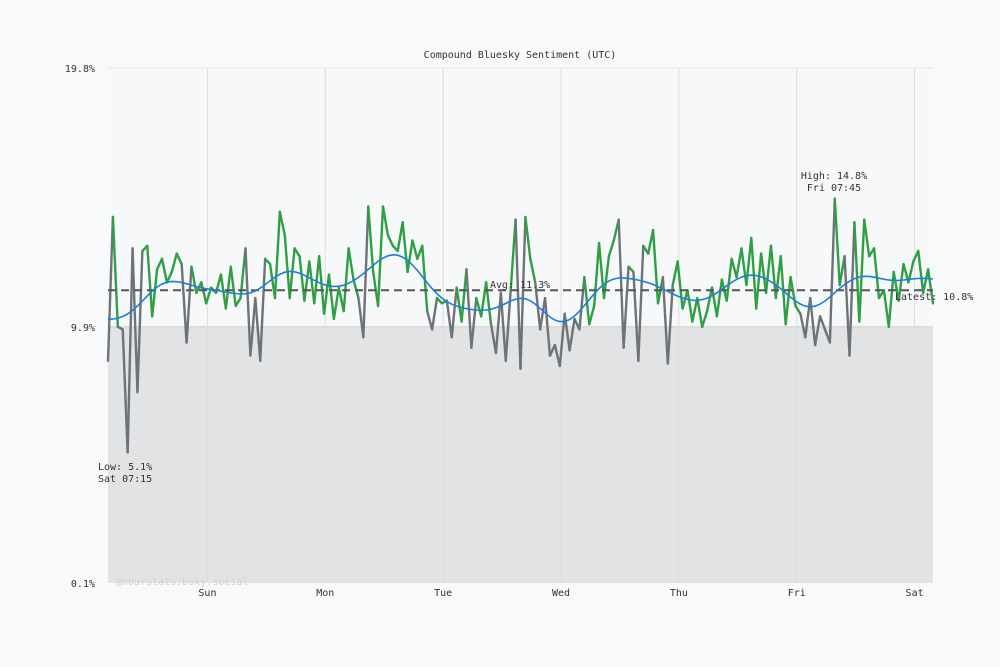  What do you see at coordinates (561, 593) in the screenshot?
I see `x-tick-label: Wed` at bounding box center [561, 593].